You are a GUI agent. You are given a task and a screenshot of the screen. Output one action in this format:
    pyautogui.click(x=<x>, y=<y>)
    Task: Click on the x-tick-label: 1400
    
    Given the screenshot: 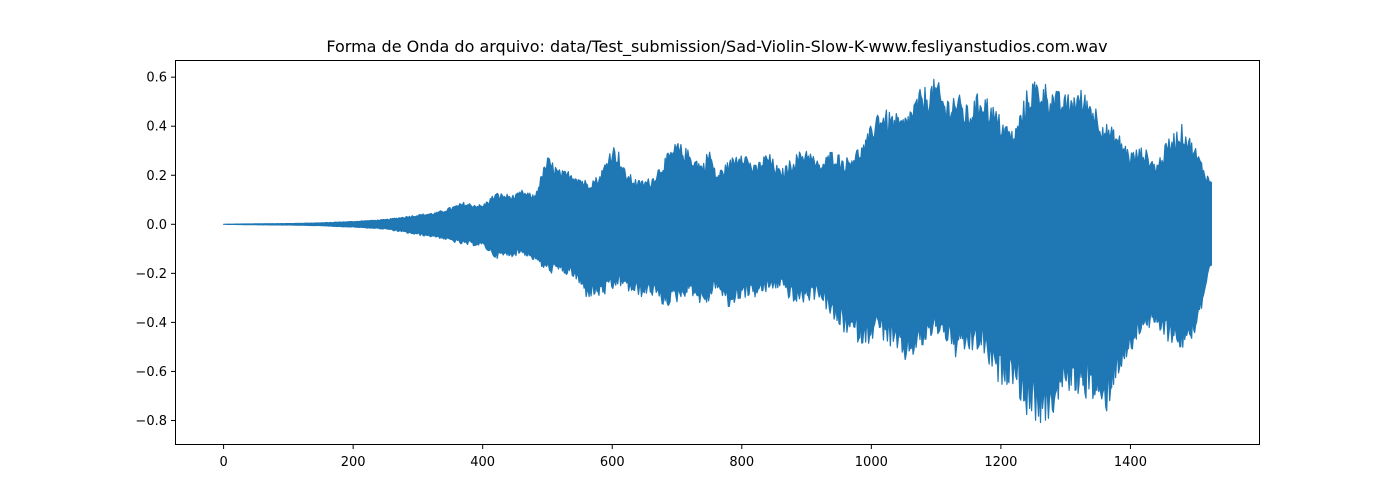 What is the action you would take?
    pyautogui.click(x=1130, y=462)
    